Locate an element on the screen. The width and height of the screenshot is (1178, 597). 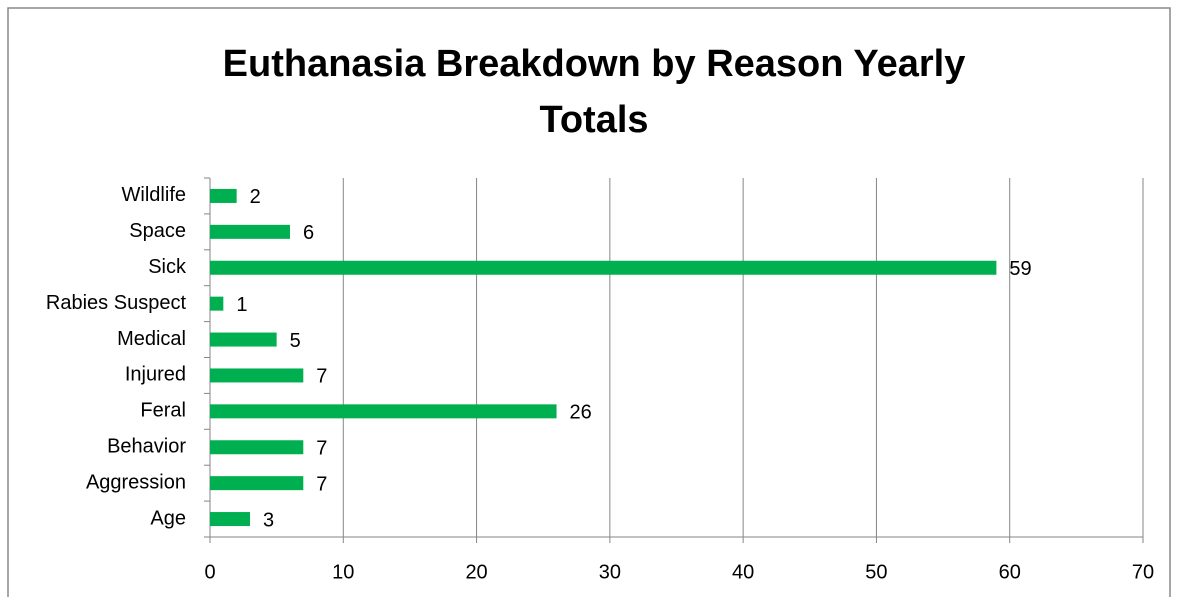
y-tick-label: Rabies Suspect is located at coordinates (116, 303).